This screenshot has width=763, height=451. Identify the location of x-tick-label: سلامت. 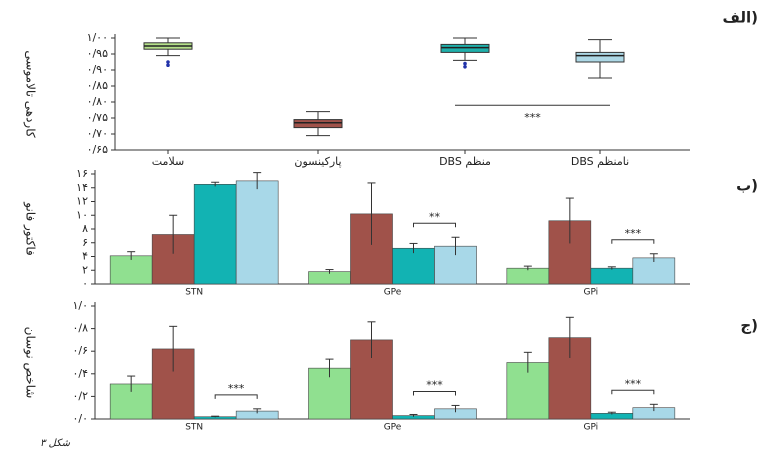
(168, 161).